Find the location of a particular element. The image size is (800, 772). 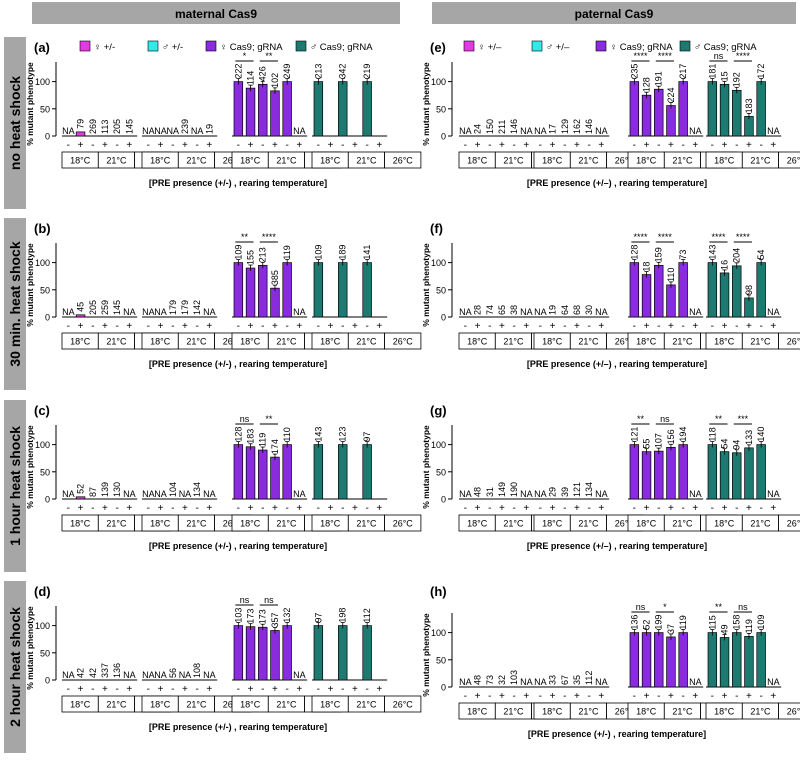

legend-swatch is located at coordinates (601, 46).